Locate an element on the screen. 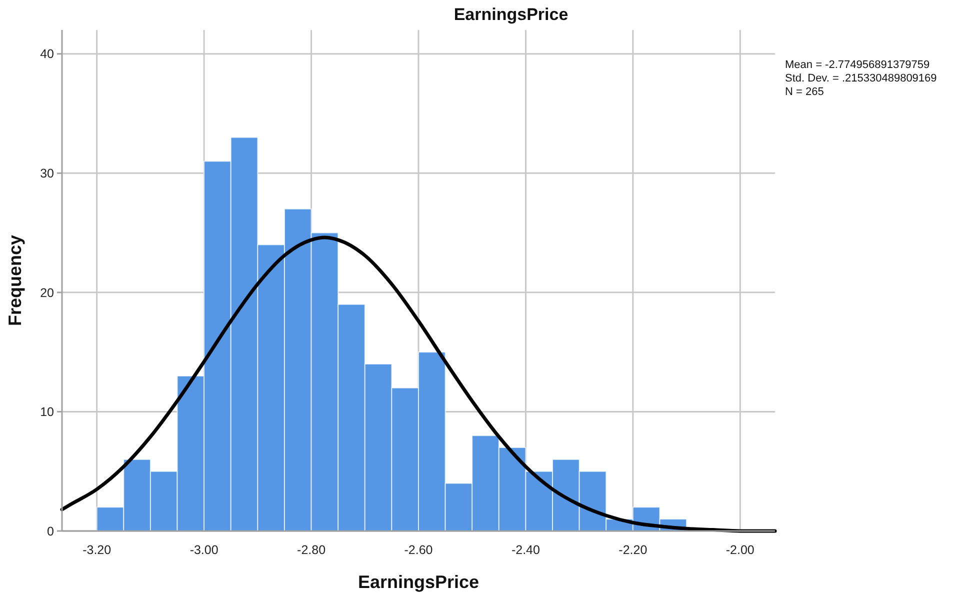  x-axis-title: EarningsPrice is located at coordinates (419, 582).